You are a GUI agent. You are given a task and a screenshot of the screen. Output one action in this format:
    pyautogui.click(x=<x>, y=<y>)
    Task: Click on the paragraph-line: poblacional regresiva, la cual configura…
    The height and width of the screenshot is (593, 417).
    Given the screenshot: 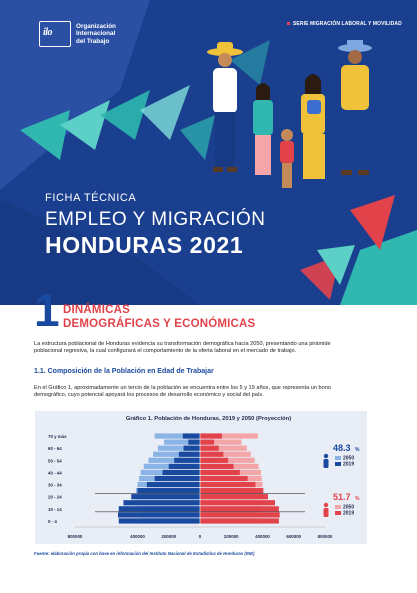 What is the action you would take?
    pyautogui.click(x=165, y=351)
    